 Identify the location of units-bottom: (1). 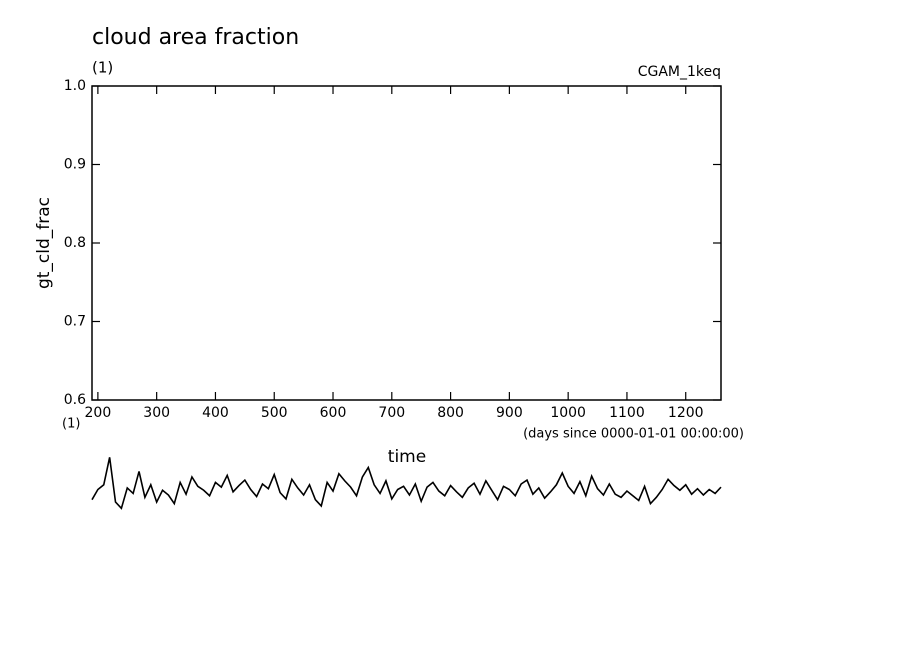
(71, 424).